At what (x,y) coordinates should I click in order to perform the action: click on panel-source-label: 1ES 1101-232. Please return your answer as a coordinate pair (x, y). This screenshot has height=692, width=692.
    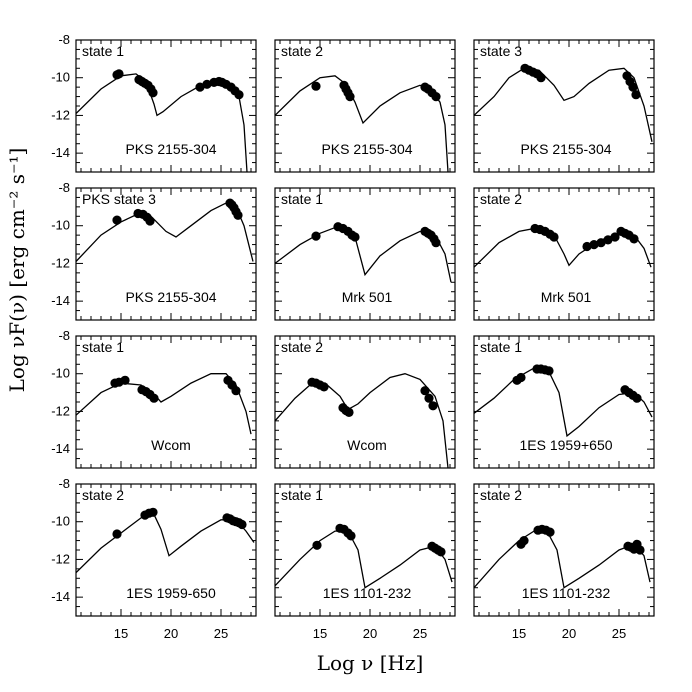
    Looking at the image, I should click on (367, 593).